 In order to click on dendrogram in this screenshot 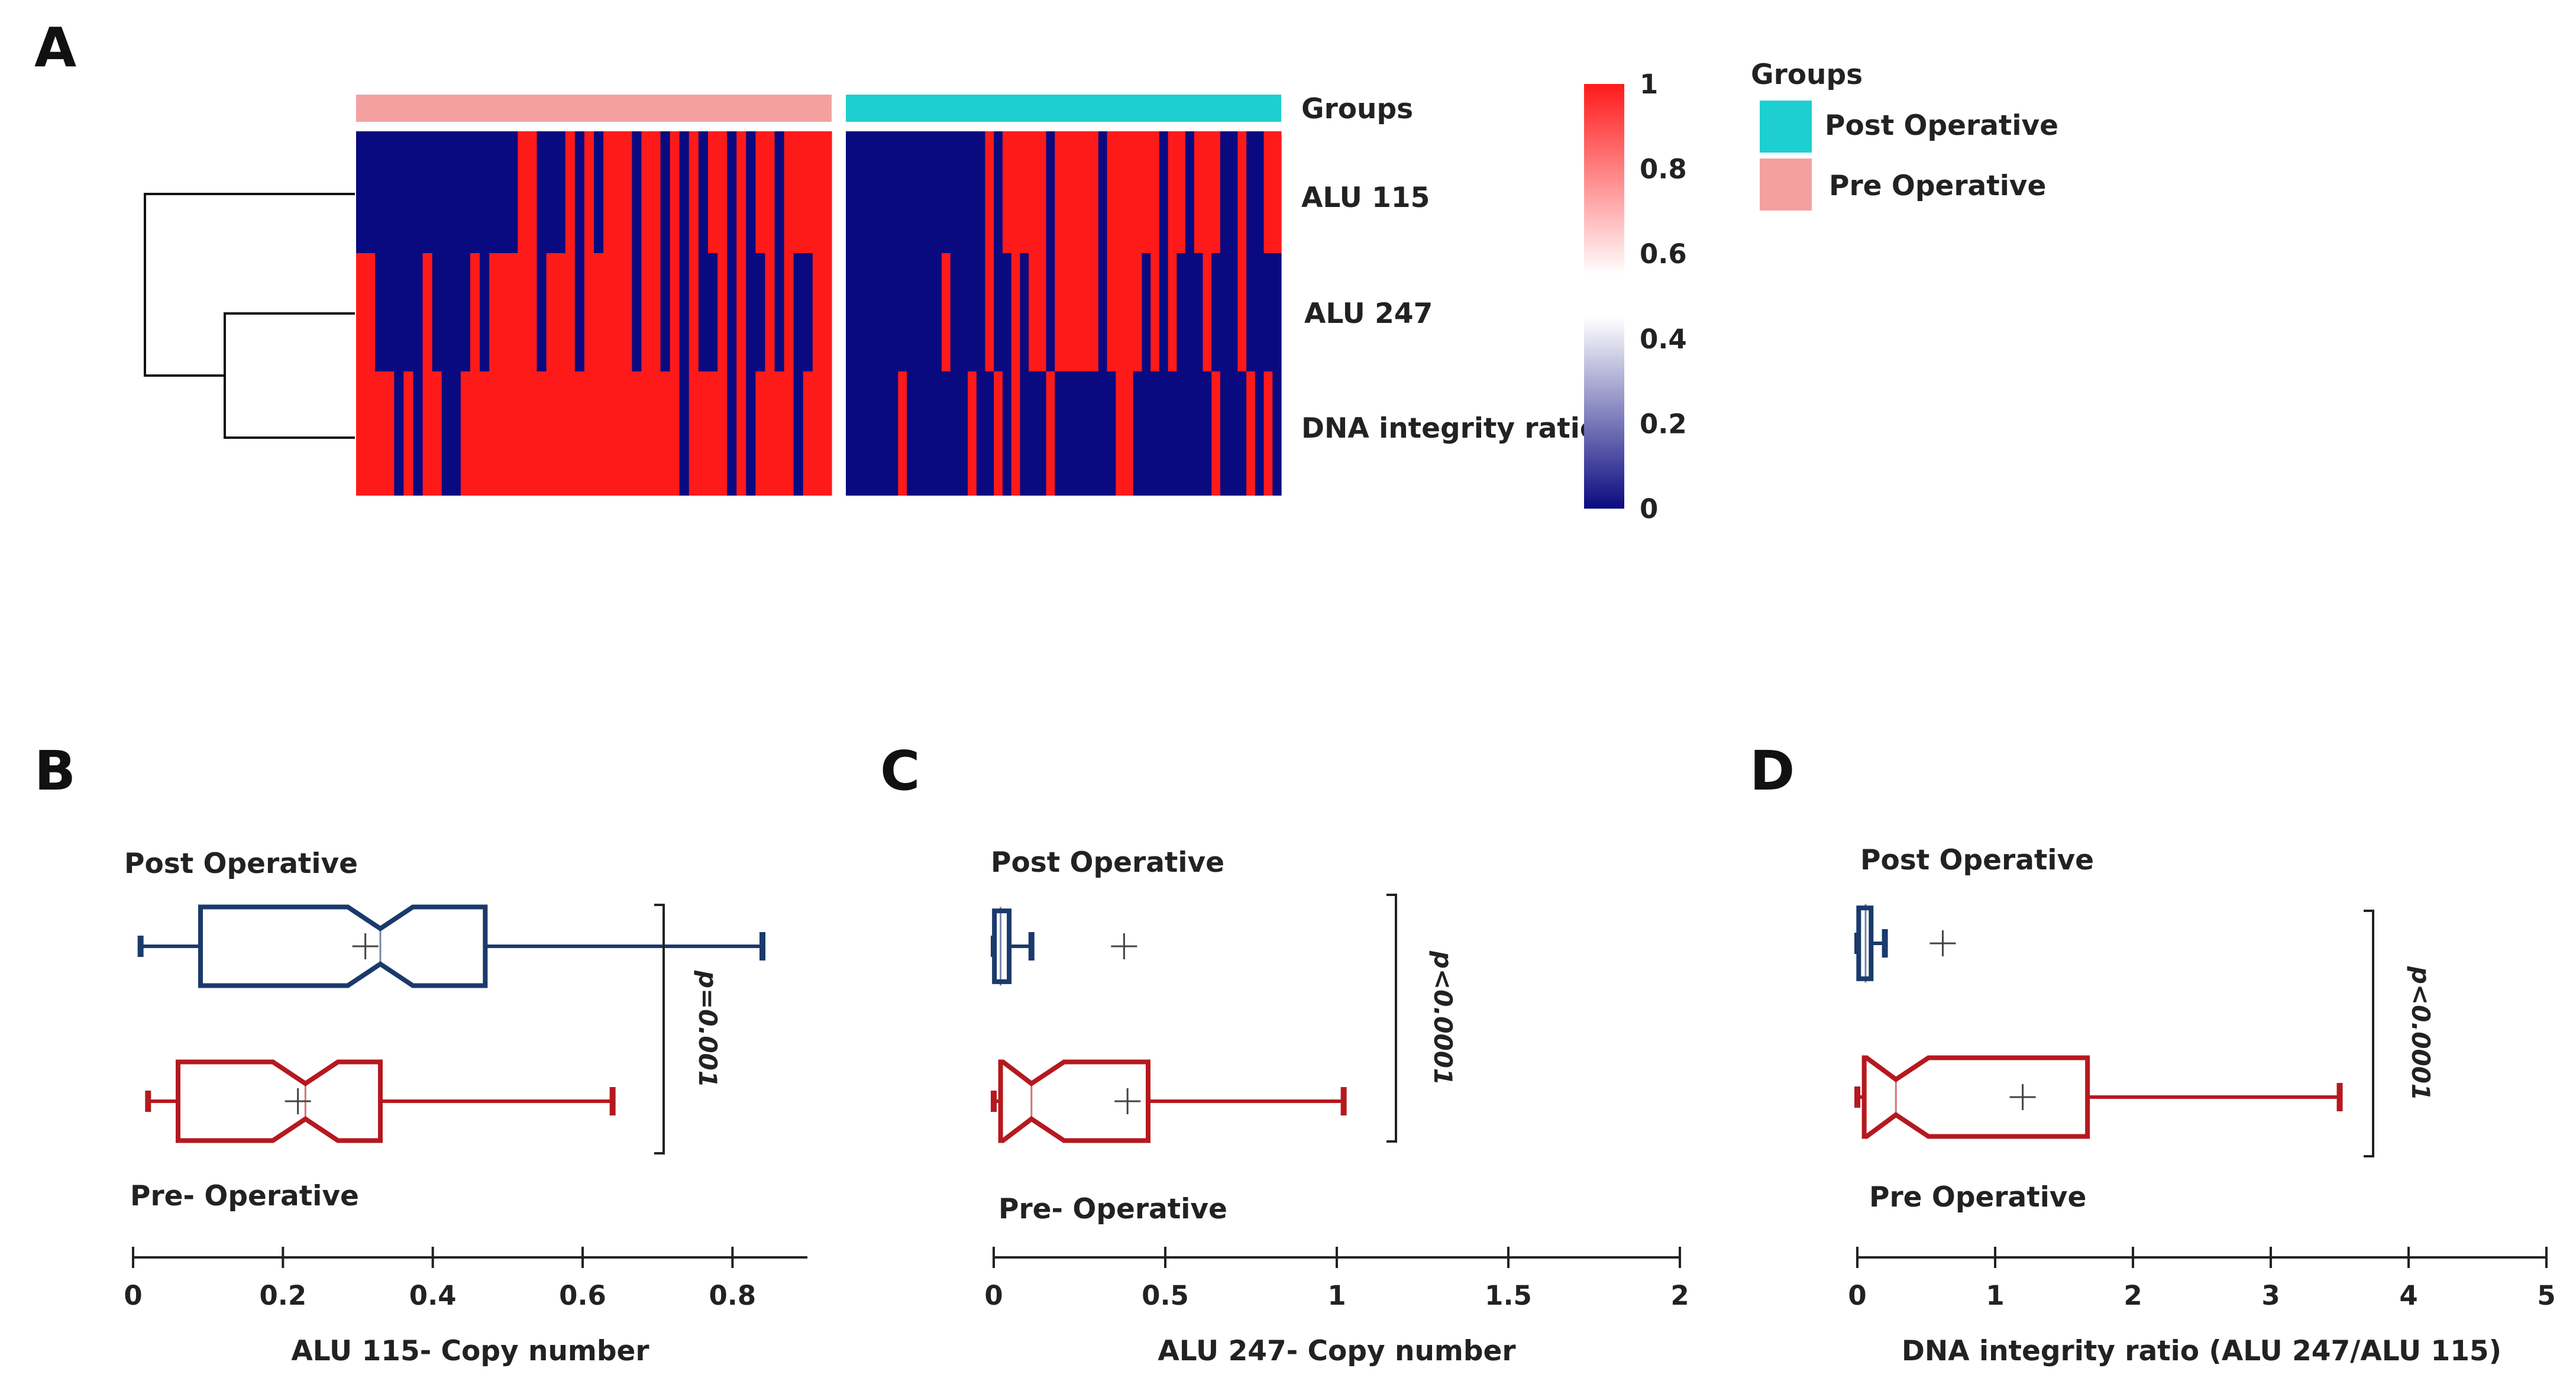, I will do `click(249, 316)`.